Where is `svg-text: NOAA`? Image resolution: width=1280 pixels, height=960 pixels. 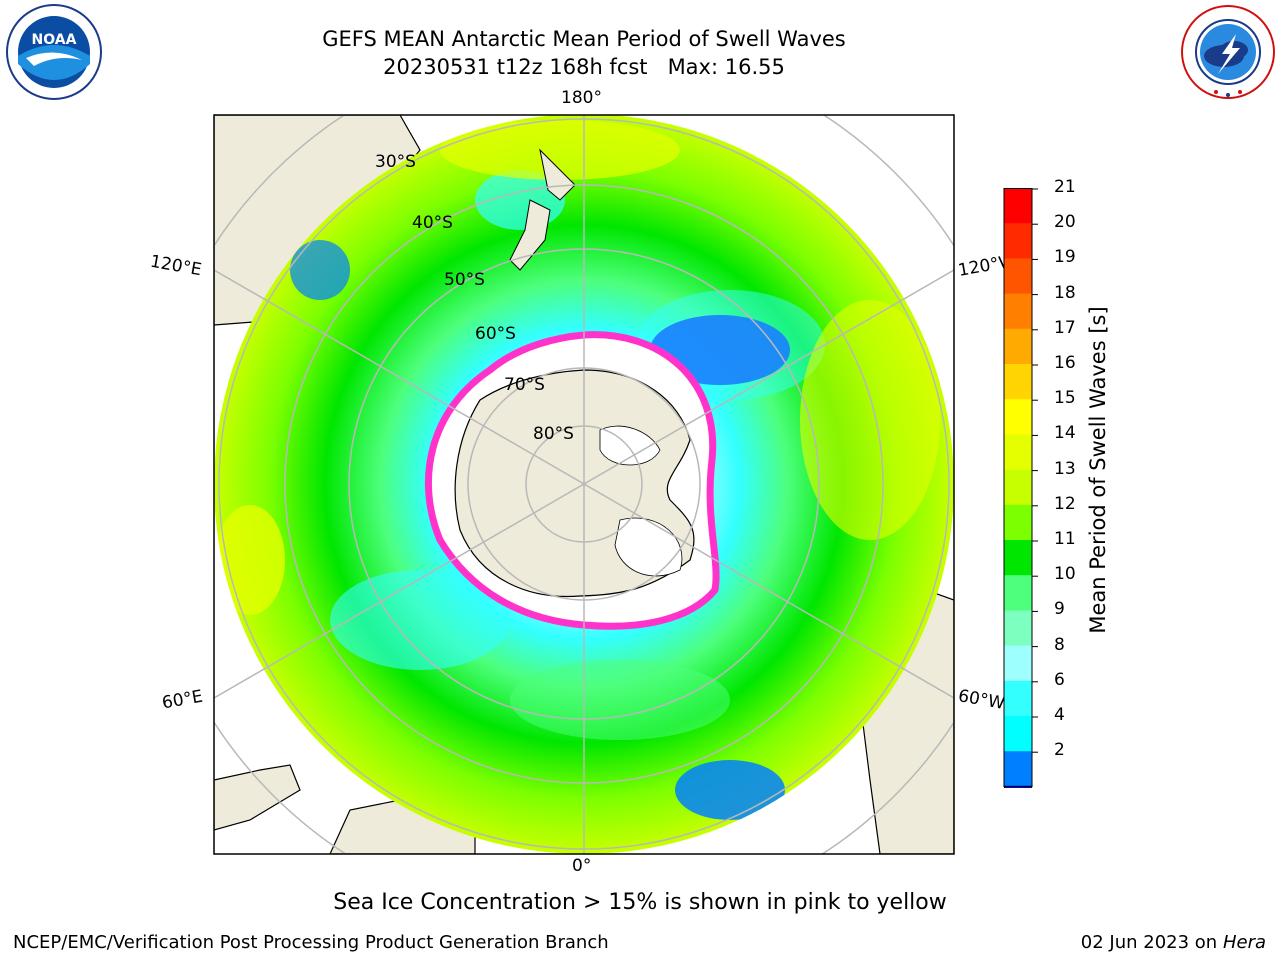 svg-text: NOAA is located at coordinates (54, 40).